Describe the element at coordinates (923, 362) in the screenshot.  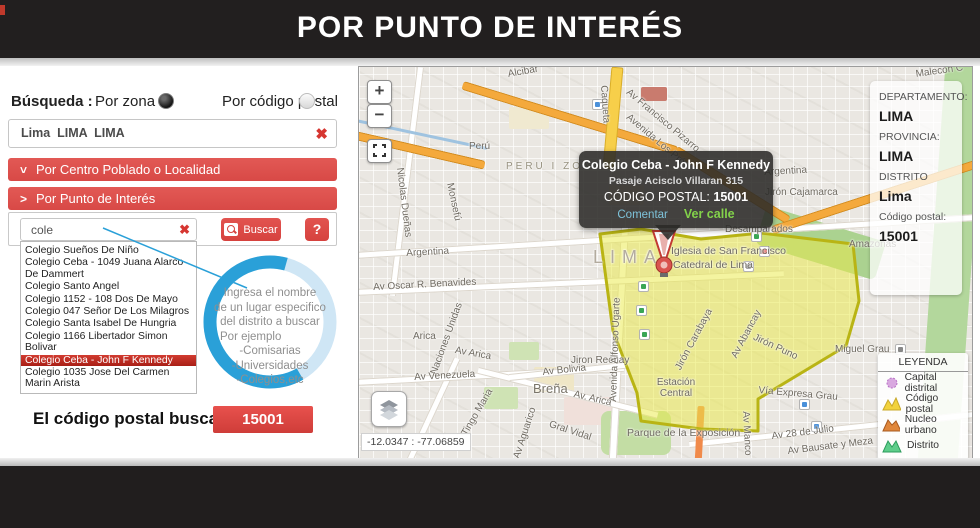
I see `legend-title: LEYENDA` at that location.